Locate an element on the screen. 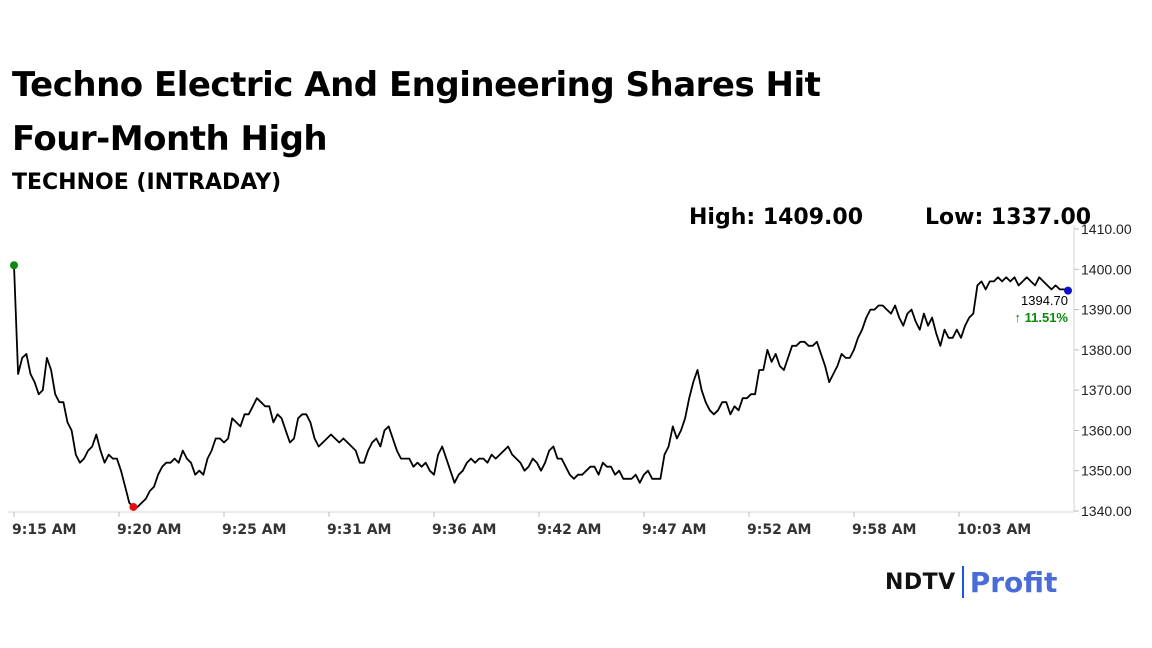 This screenshot has width=1152, height=648. open-marker is located at coordinates (14, 265).